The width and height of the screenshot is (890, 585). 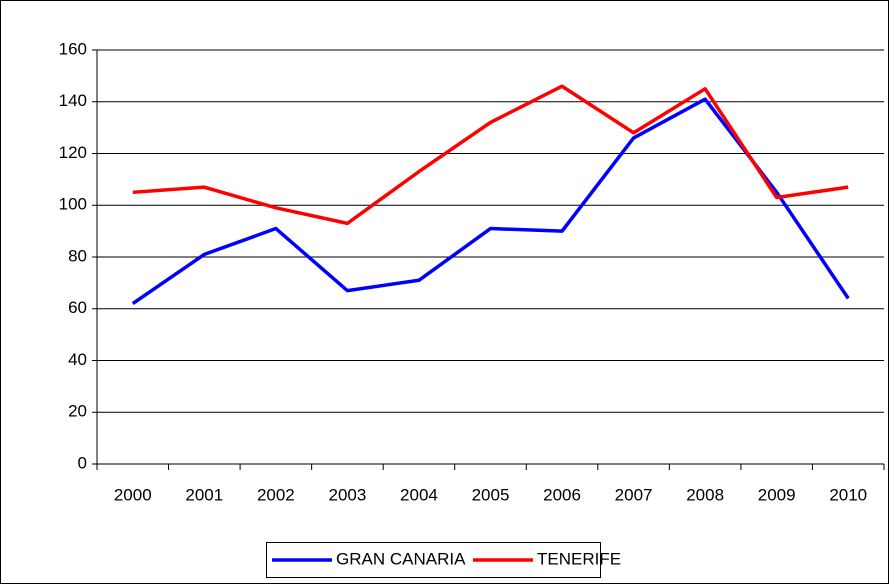 What do you see at coordinates (82, 462) in the screenshot?
I see `y-tick-label: 0` at bounding box center [82, 462].